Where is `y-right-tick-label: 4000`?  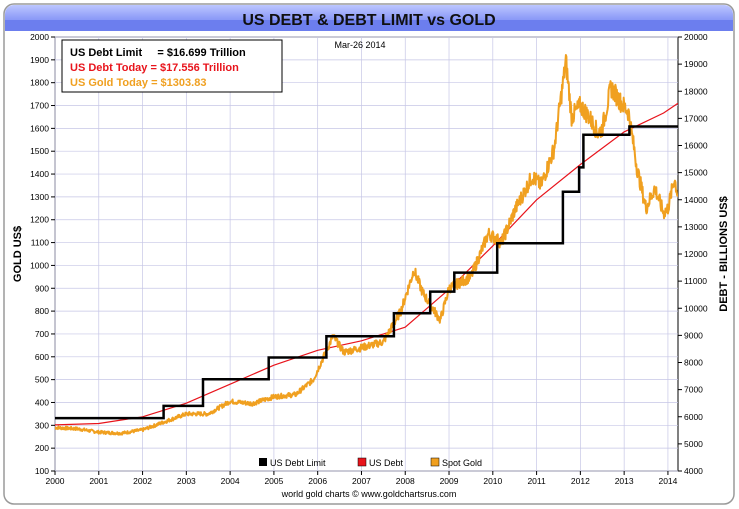 y-right-tick-label: 4000 is located at coordinates (693, 471).